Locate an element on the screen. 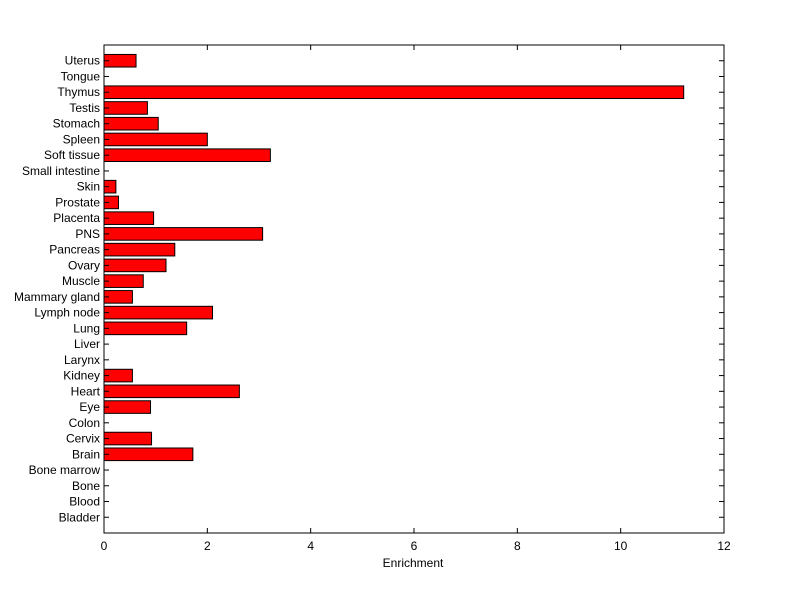 The width and height of the screenshot is (800, 599). bar-pns is located at coordinates (183, 234).